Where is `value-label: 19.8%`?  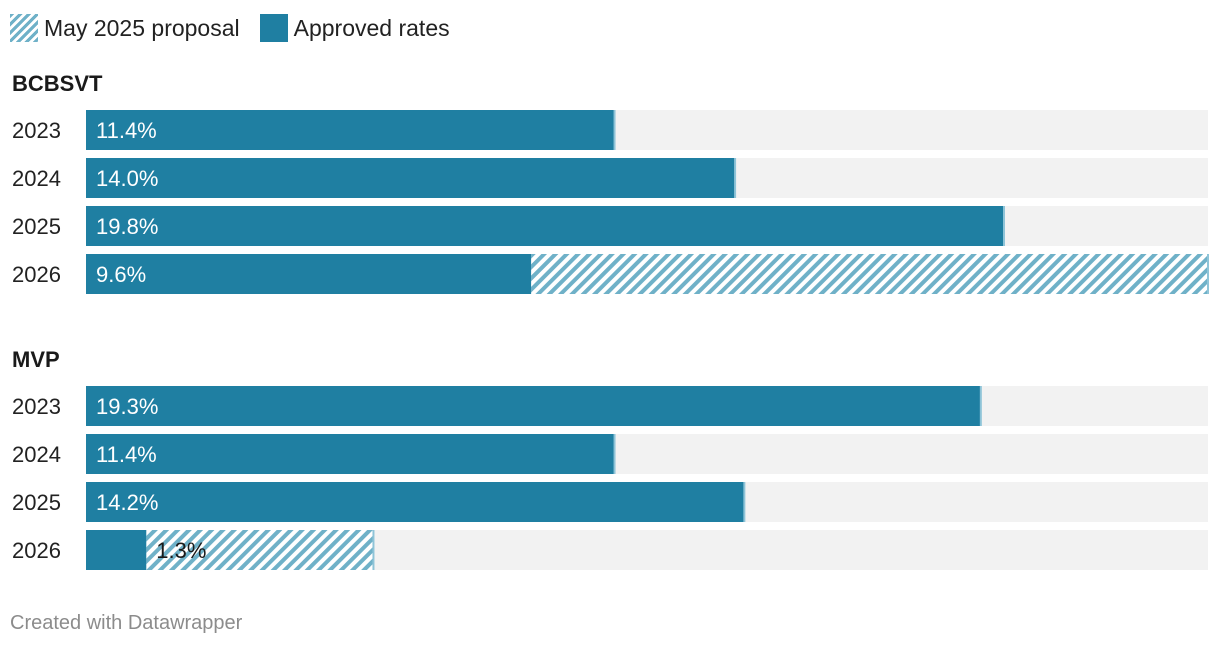
value-label: 19.8% is located at coordinates (127, 226).